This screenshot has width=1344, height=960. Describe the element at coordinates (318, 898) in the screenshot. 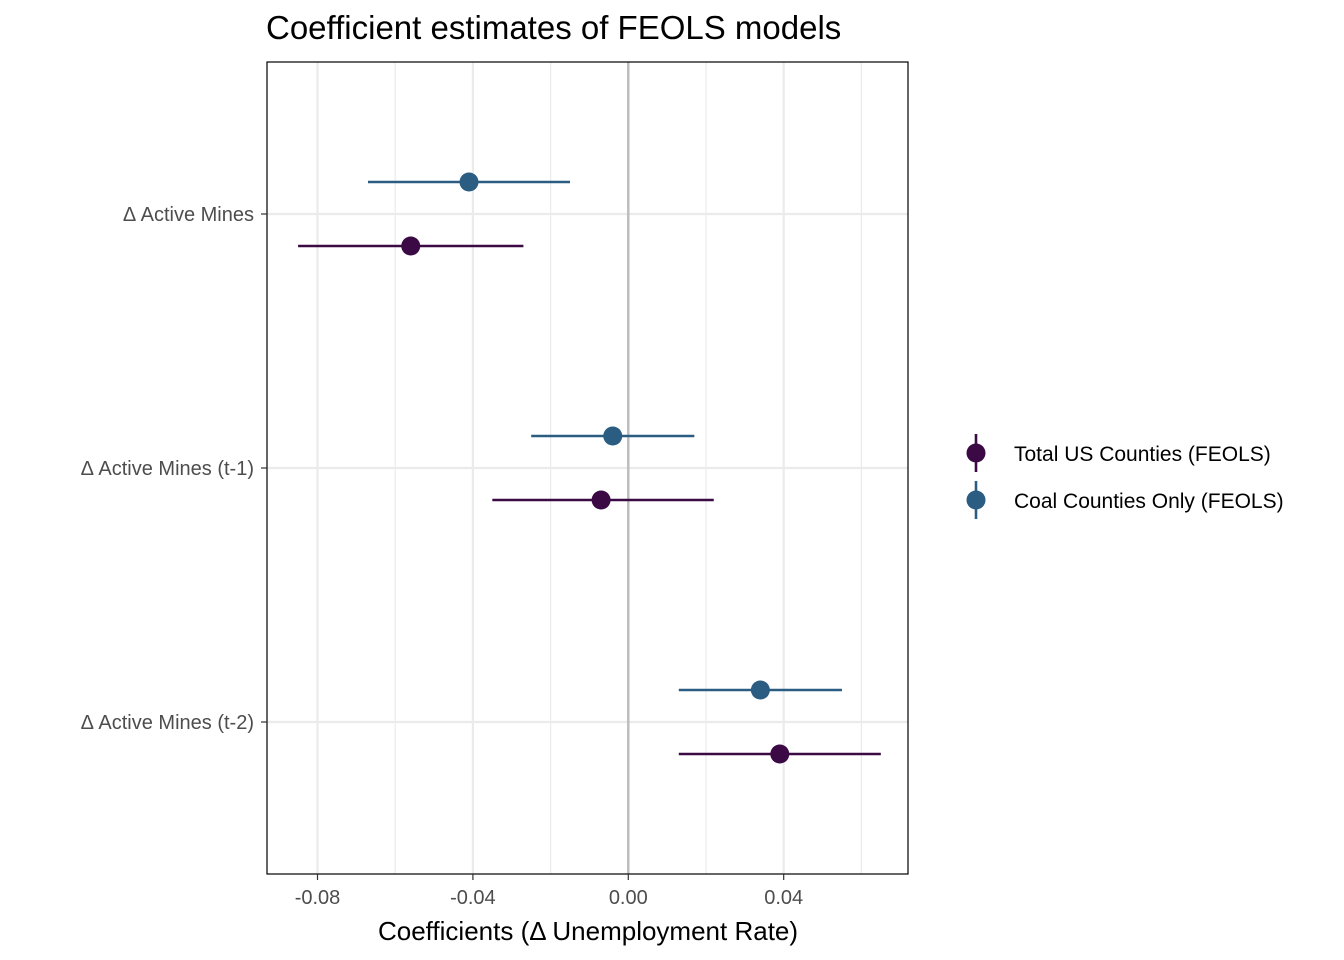

I see `x-tick-label: -0.08` at that location.